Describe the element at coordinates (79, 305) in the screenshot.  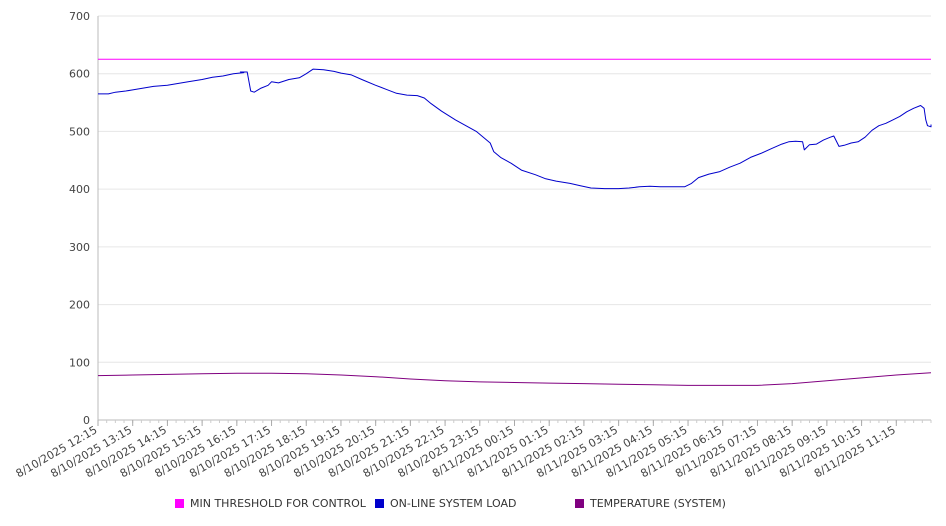
I see `y-tick-label-2: 200` at that location.